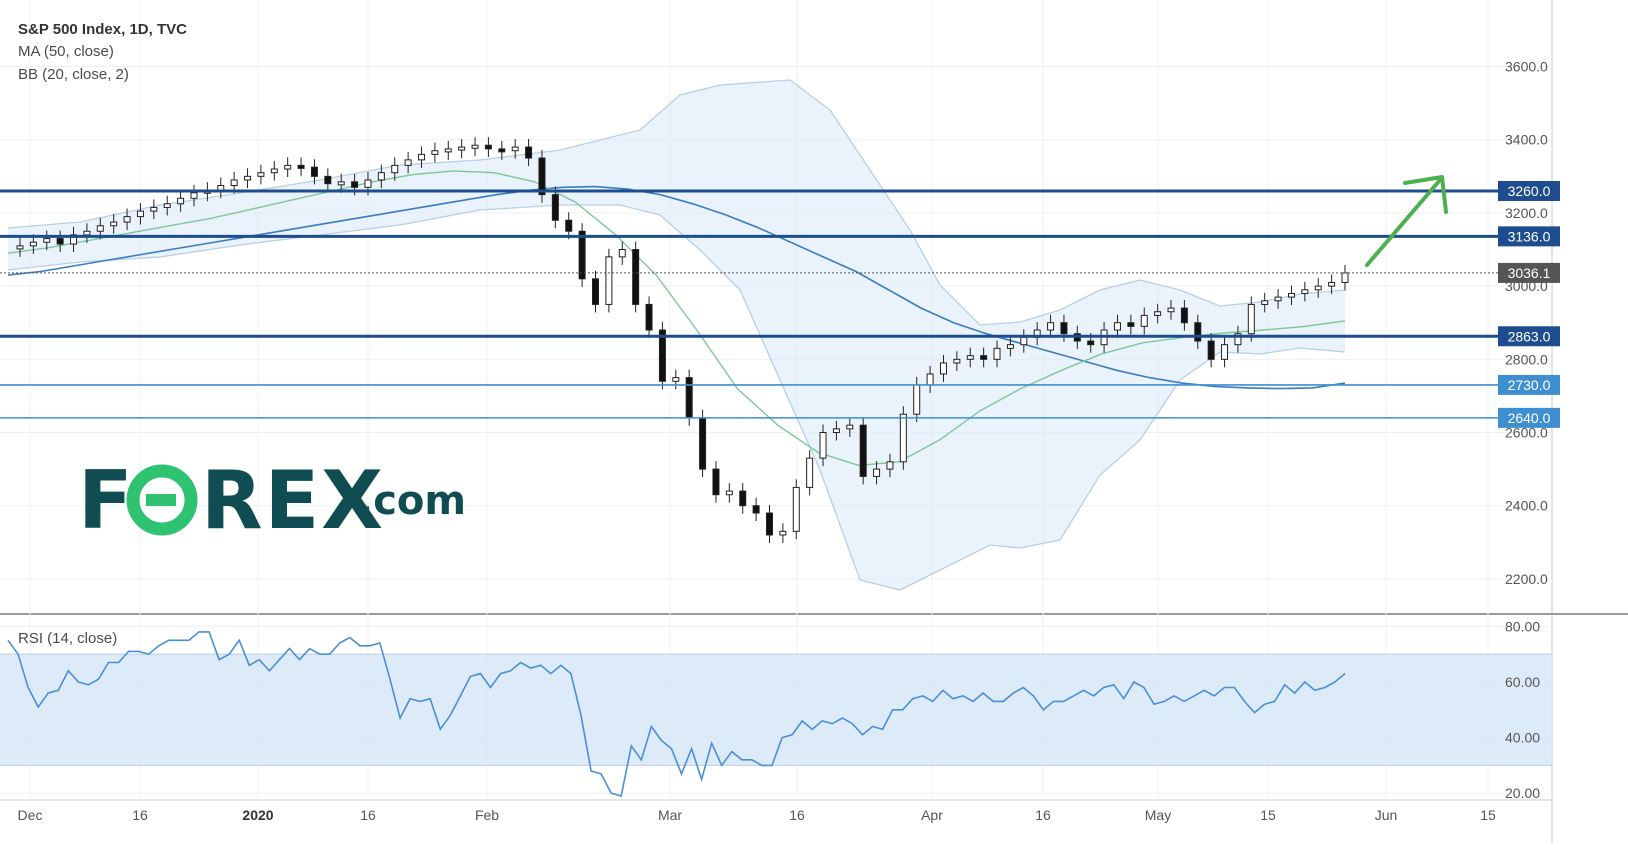  What do you see at coordinates (1522, 793) in the screenshot?
I see `rsi-tick-label: 20.00` at bounding box center [1522, 793].